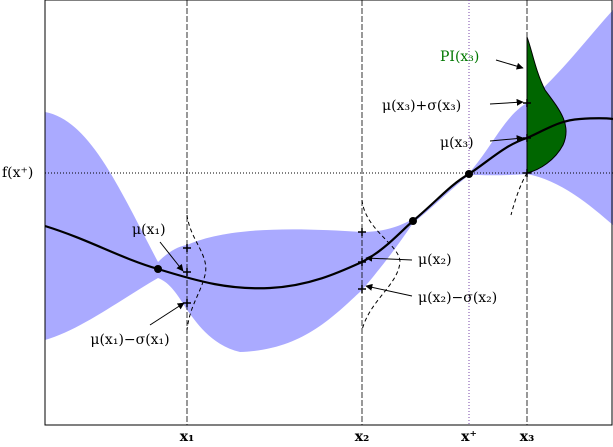  What do you see at coordinates (196, 272) in the screenshot?
I see `gaussian-x1` at bounding box center [196, 272].